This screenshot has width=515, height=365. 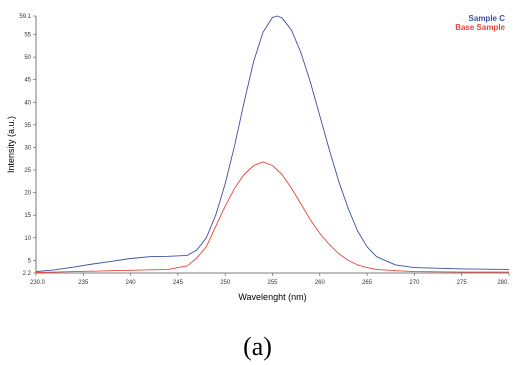 I want to click on figure-caption: (a), so click(x=257, y=346).